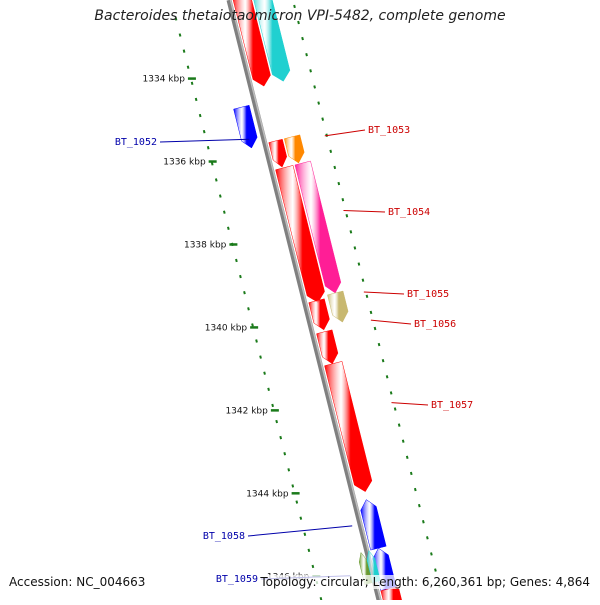  I want to click on gene-label: BT_1059, so click(237, 579).